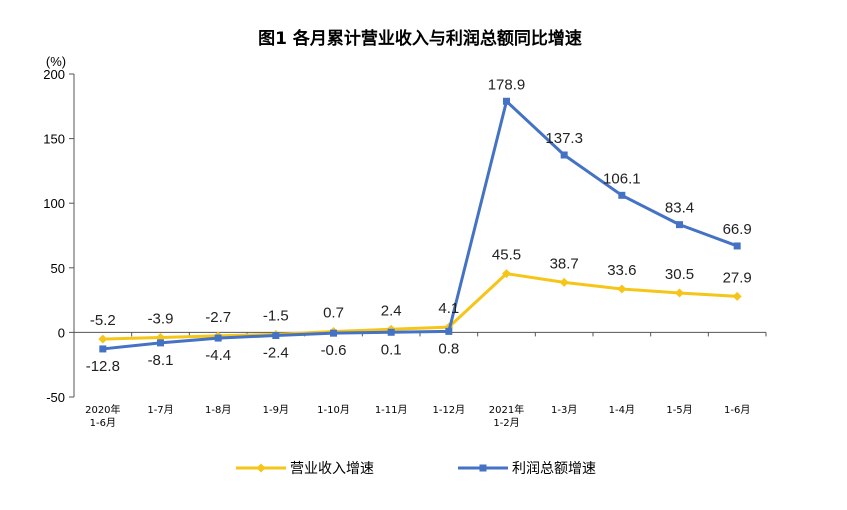 The width and height of the screenshot is (847, 510). Describe the element at coordinates (55, 397) in the screenshot. I see `y-tick-label: -50` at that location.